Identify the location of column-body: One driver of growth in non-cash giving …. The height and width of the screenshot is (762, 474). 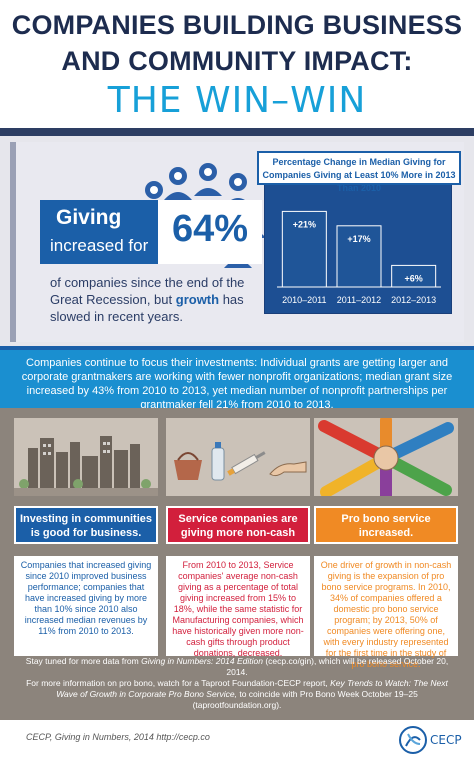
(386, 612).